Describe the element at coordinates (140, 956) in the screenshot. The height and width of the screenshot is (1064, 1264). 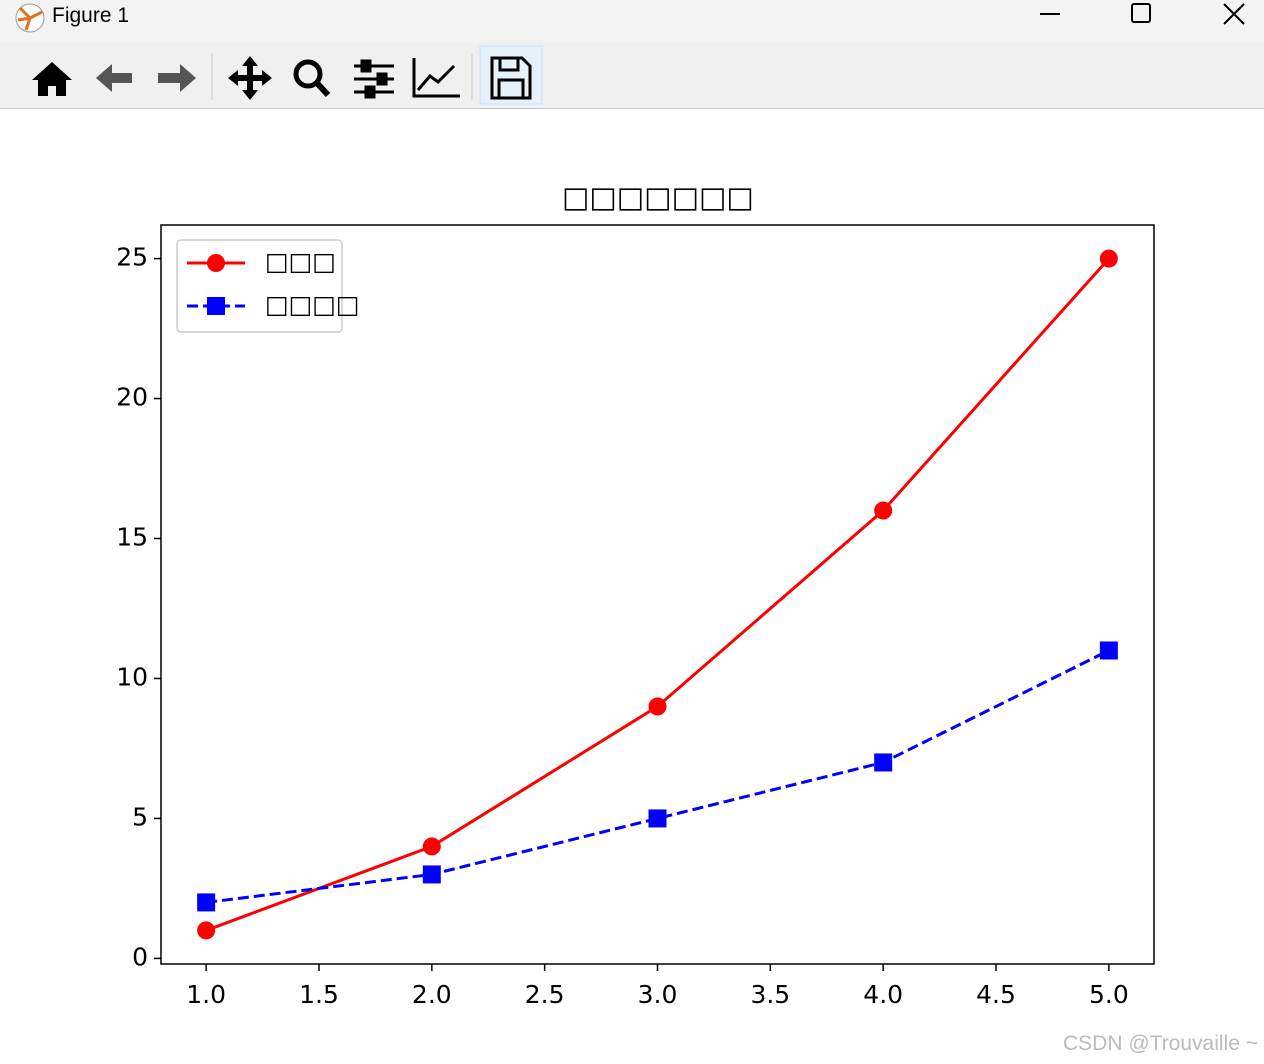
I see `y-tick-label: 0` at that location.